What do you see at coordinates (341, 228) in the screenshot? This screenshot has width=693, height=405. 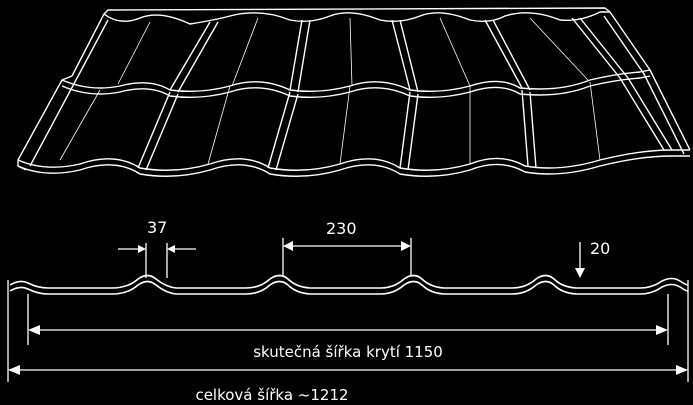 I see `dimension-230-label: 230` at bounding box center [341, 228].